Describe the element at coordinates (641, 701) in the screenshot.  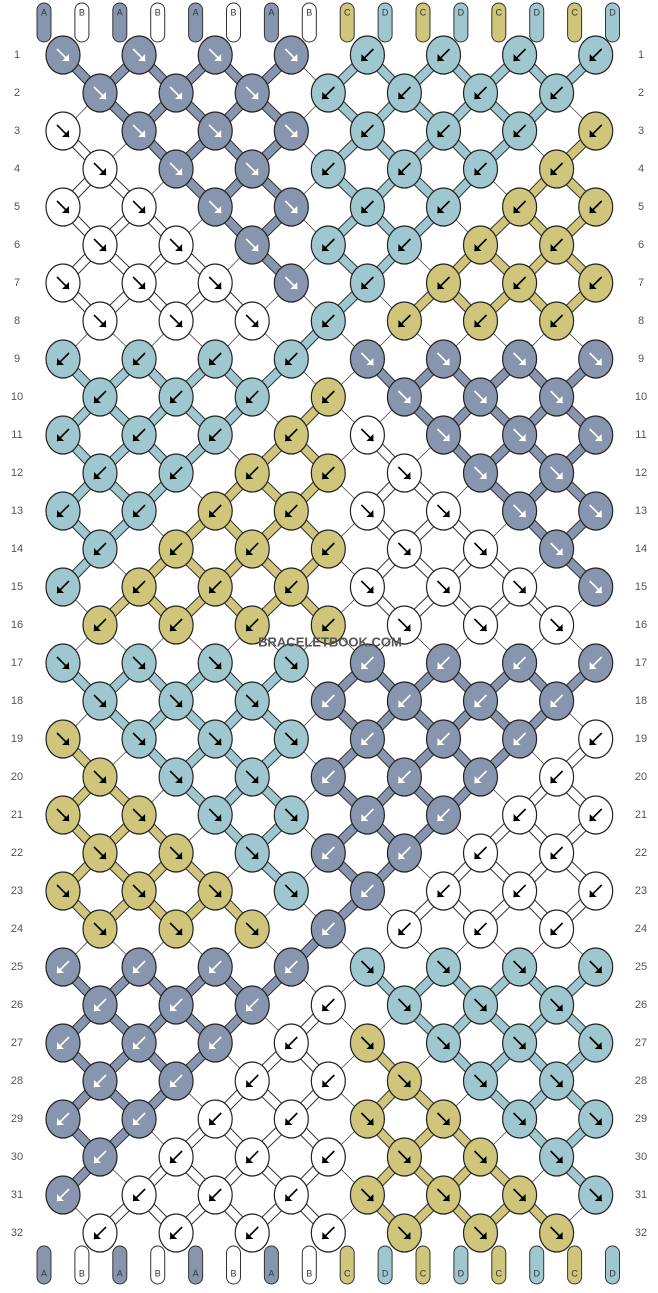
I see `row-number: 18` at that location.